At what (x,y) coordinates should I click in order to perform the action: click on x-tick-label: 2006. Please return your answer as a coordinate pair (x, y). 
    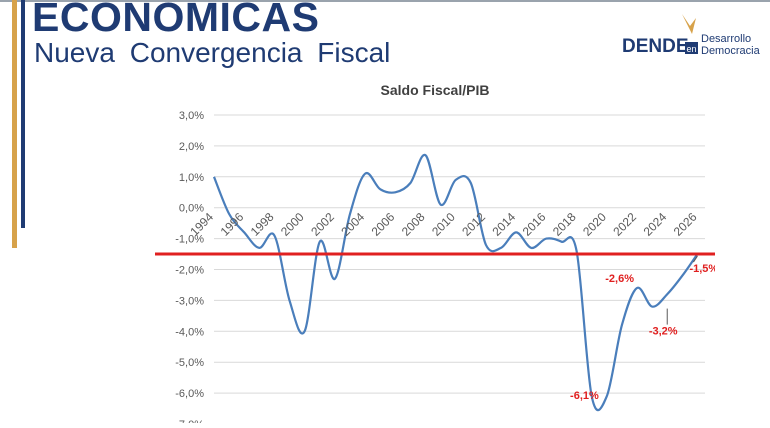
    Looking at the image, I should click on (383, 224).